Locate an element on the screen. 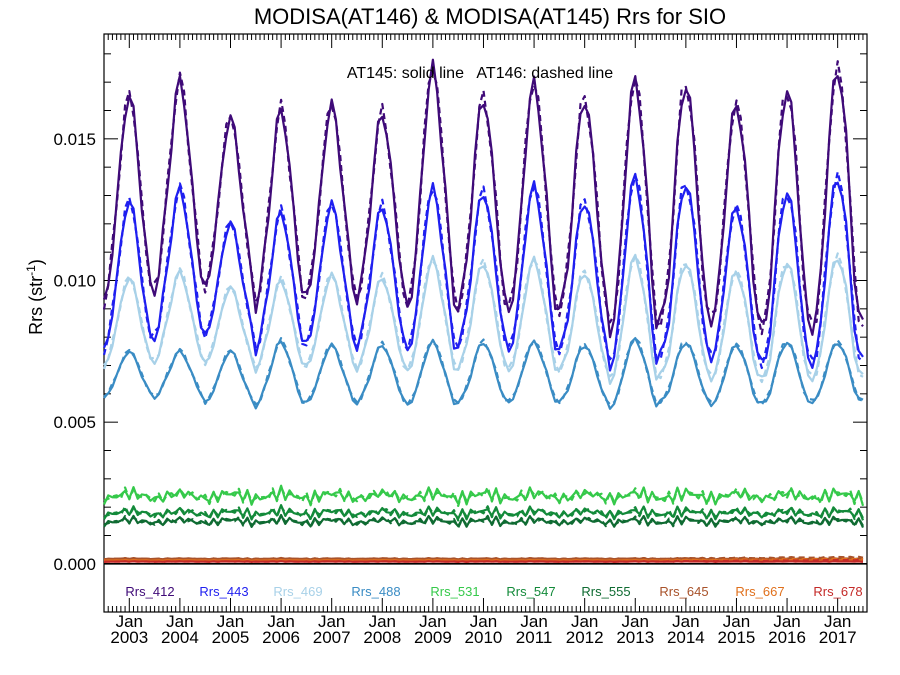  y-tick-label: 0.000 is located at coordinates (74, 564).